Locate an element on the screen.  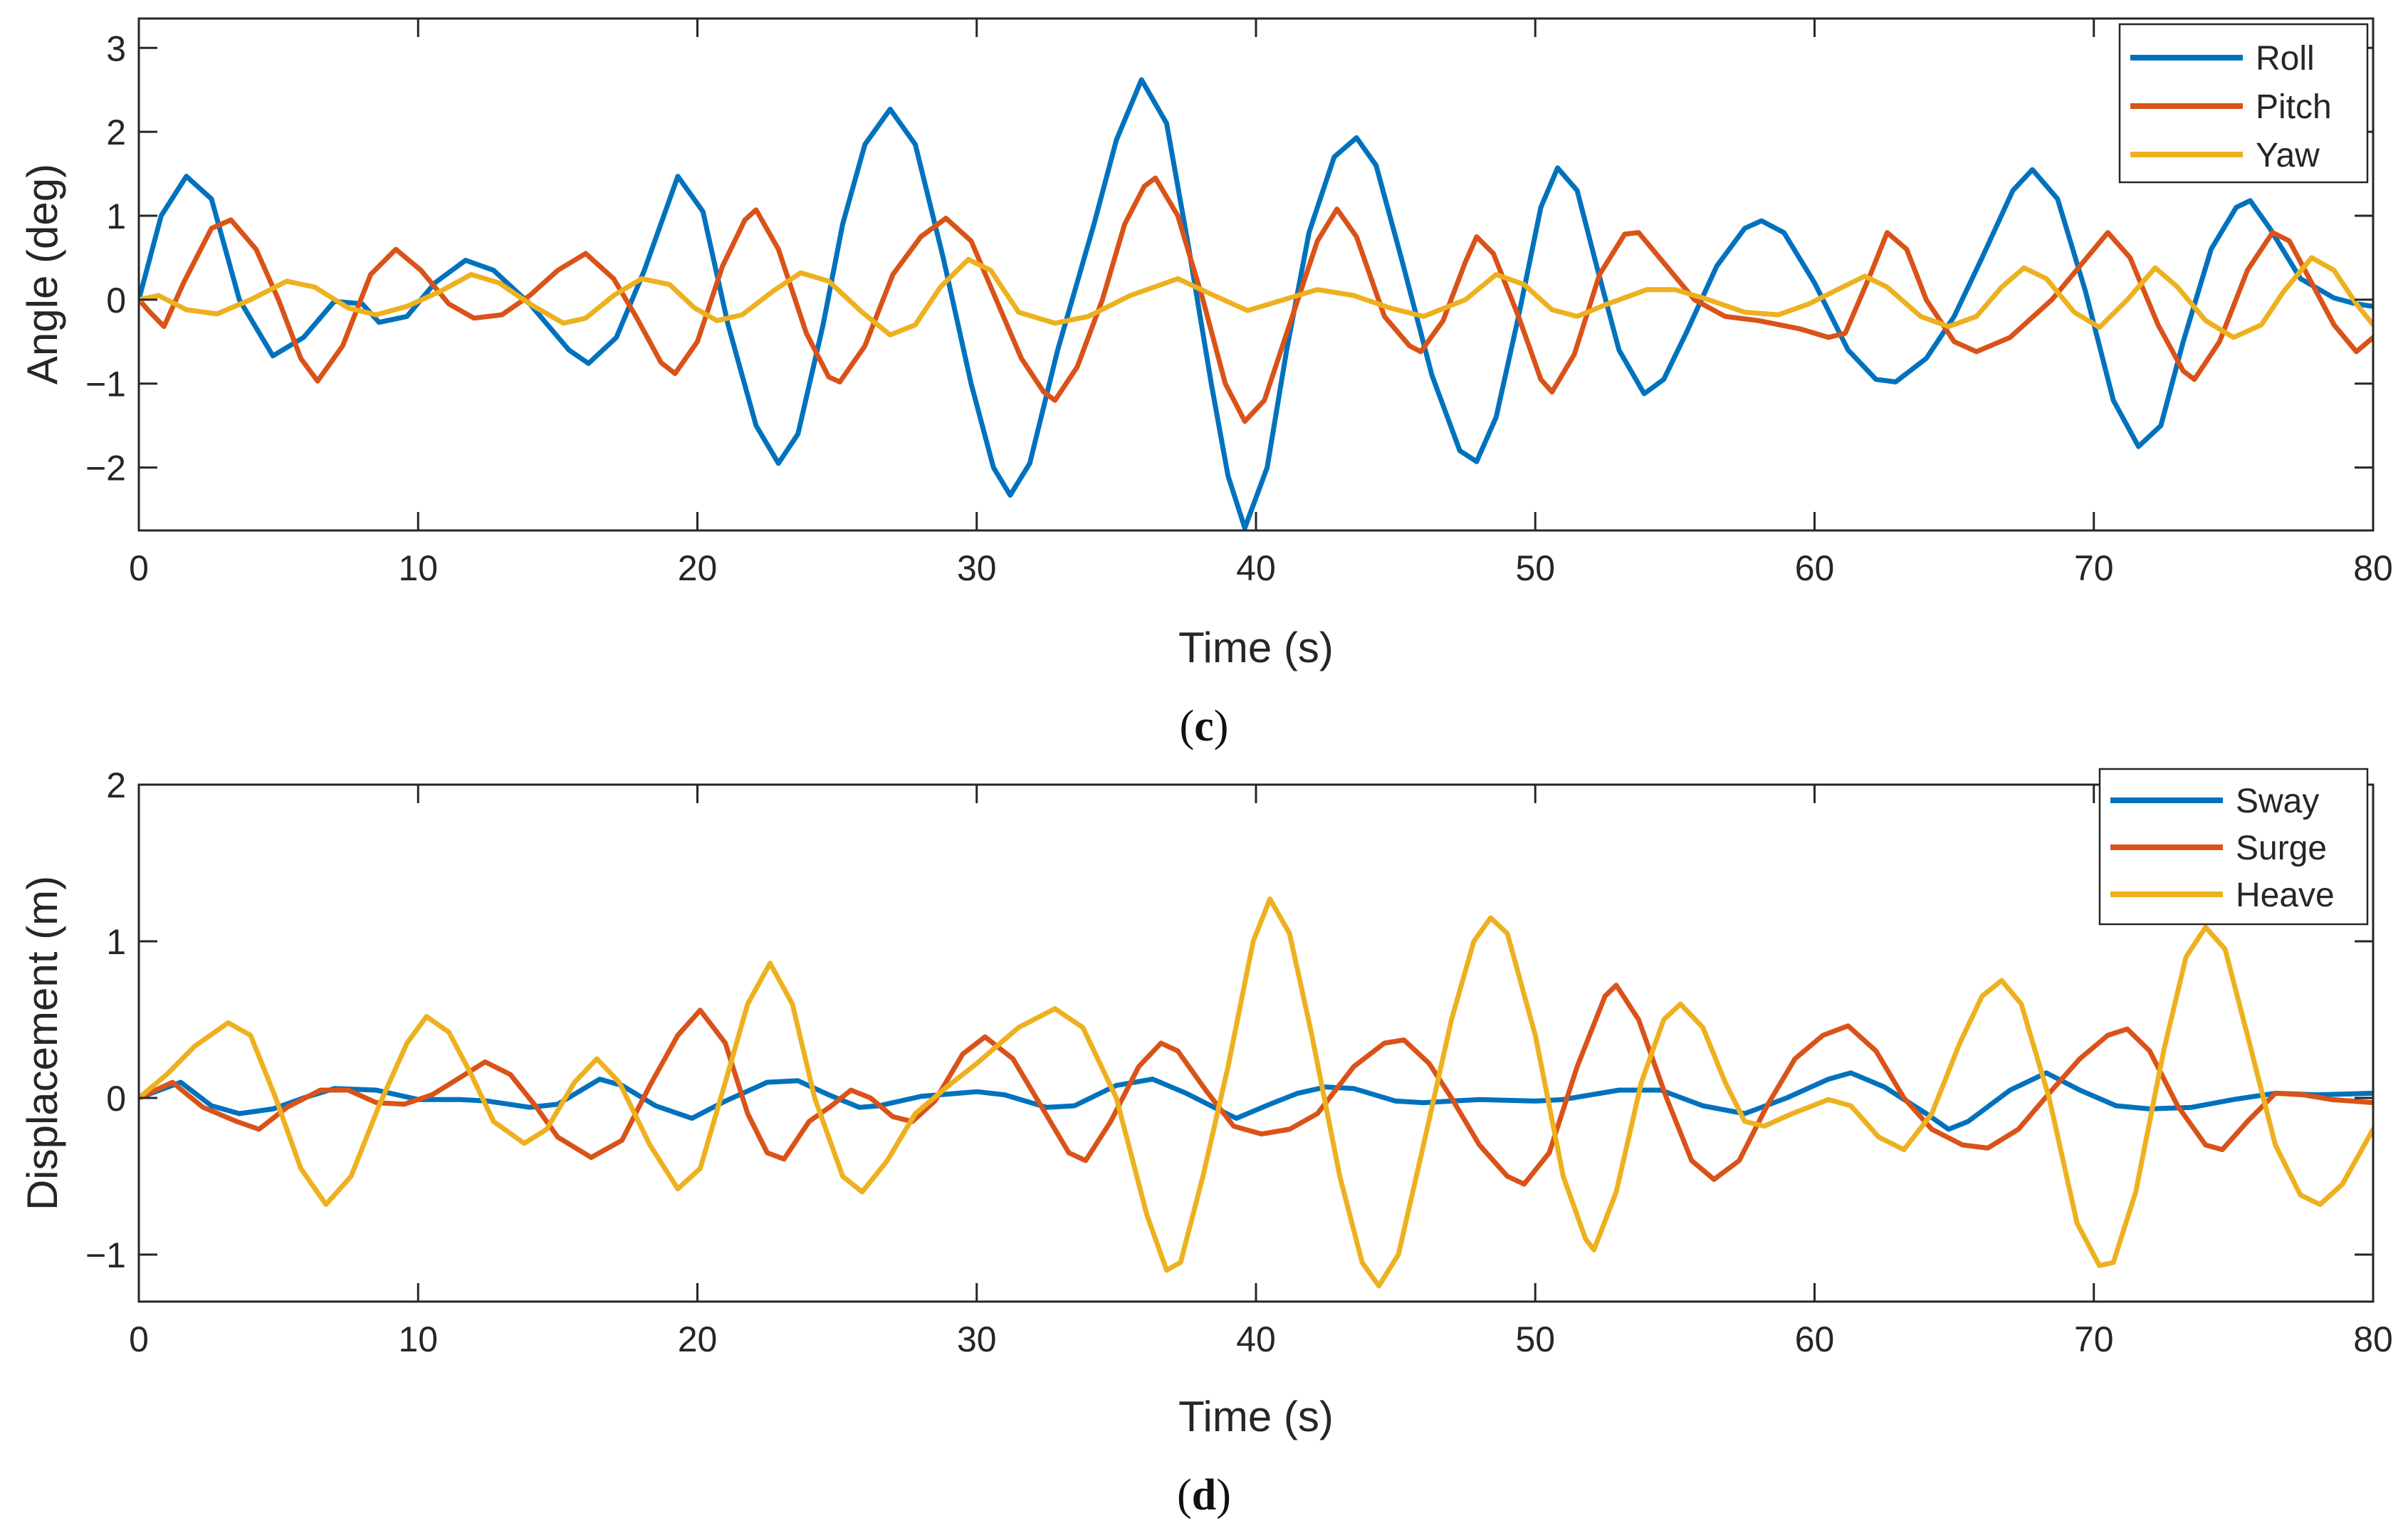
panel-caption-letter: d is located at coordinates (1204, 1495).